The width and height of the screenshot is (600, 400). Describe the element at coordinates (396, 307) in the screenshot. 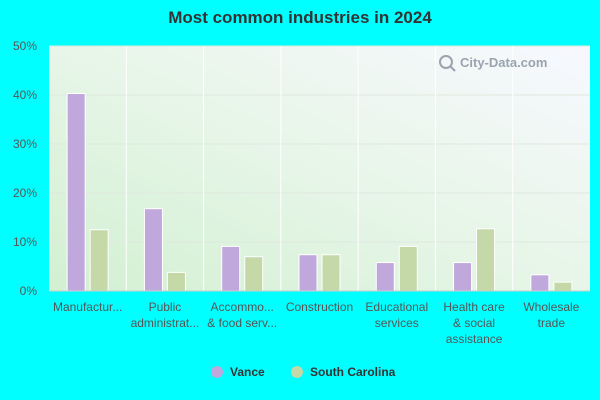

I see `category-label: Educational` at that location.